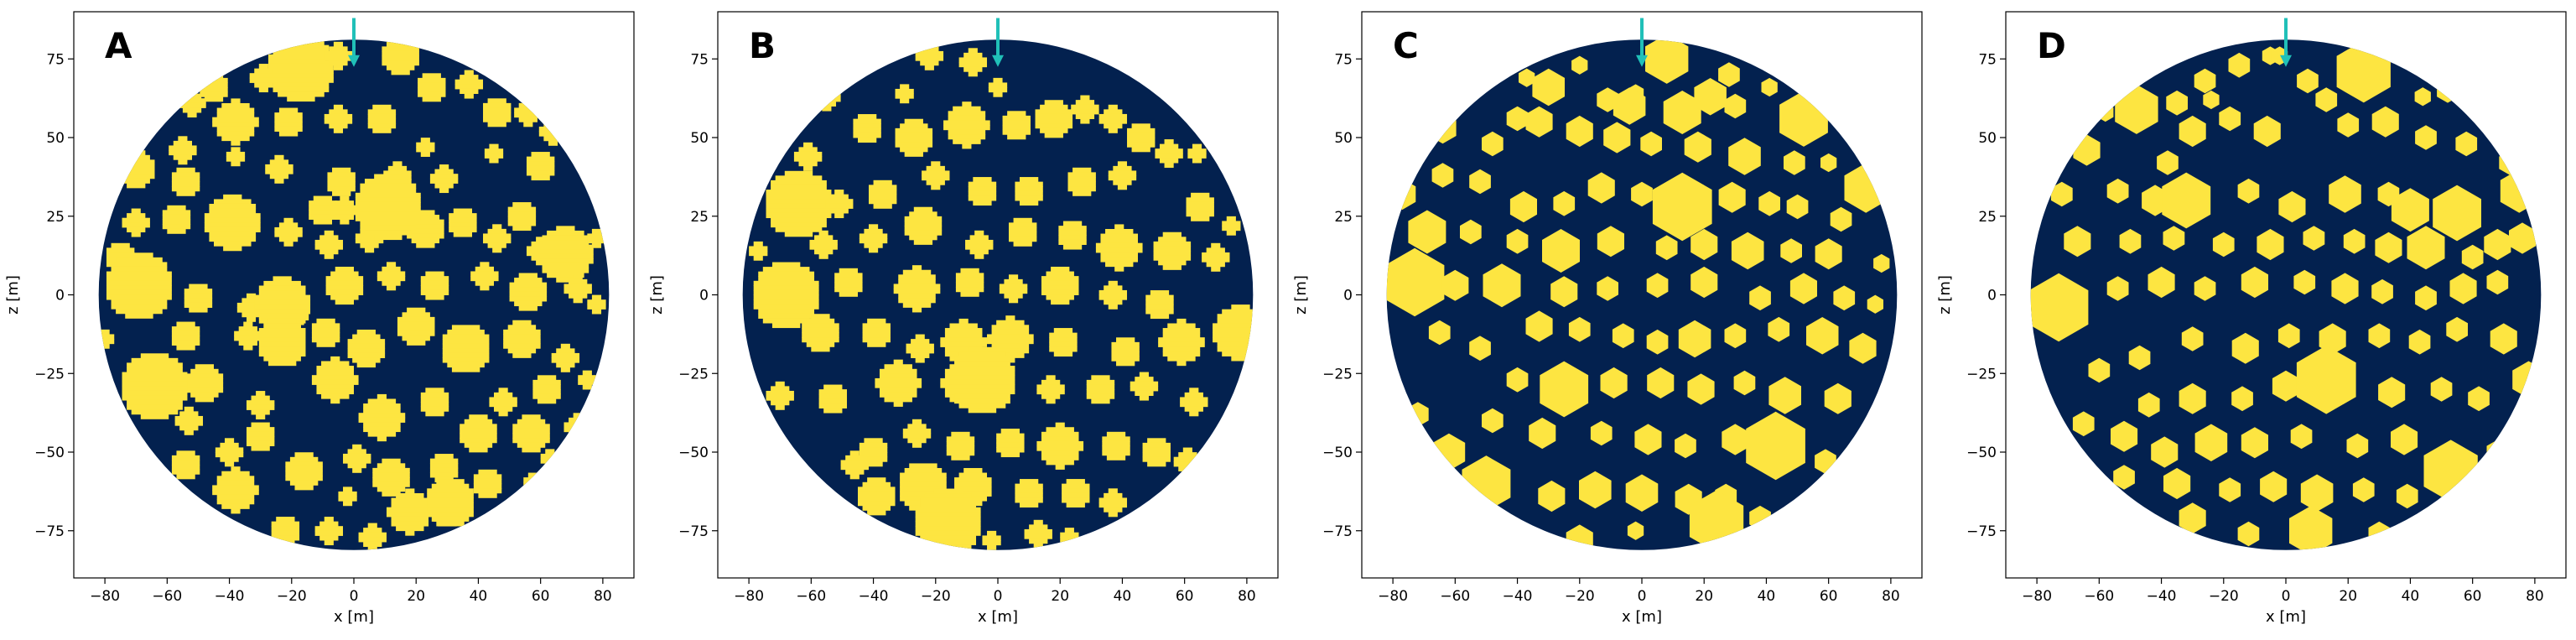 The image size is (2576, 640). Describe the element at coordinates (1945, 295) in the screenshot. I see `y-axis-label: z [m]` at that location.